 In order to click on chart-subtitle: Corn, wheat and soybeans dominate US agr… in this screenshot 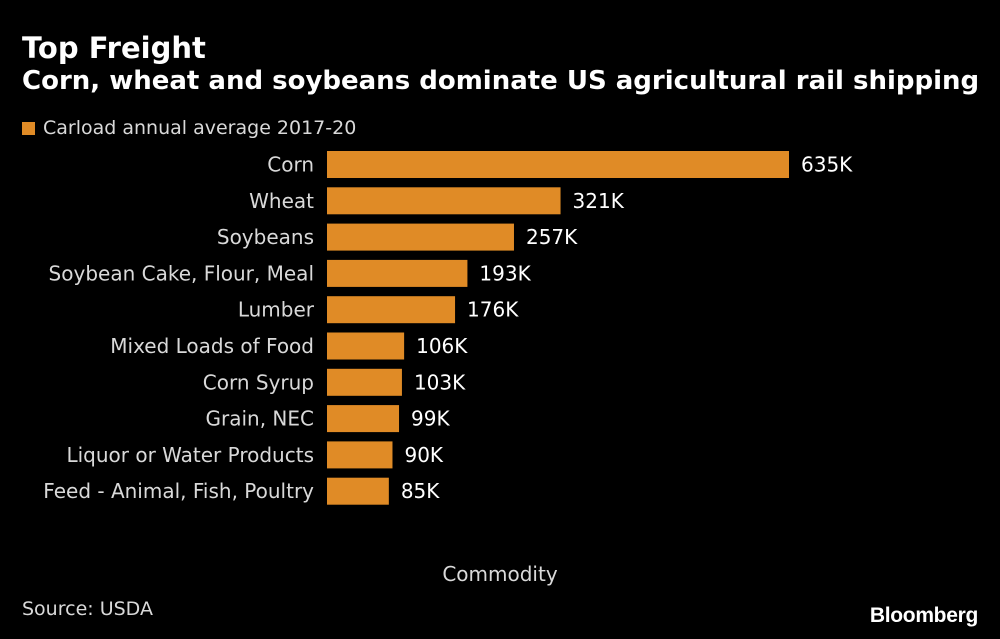, I will do `click(501, 81)`.